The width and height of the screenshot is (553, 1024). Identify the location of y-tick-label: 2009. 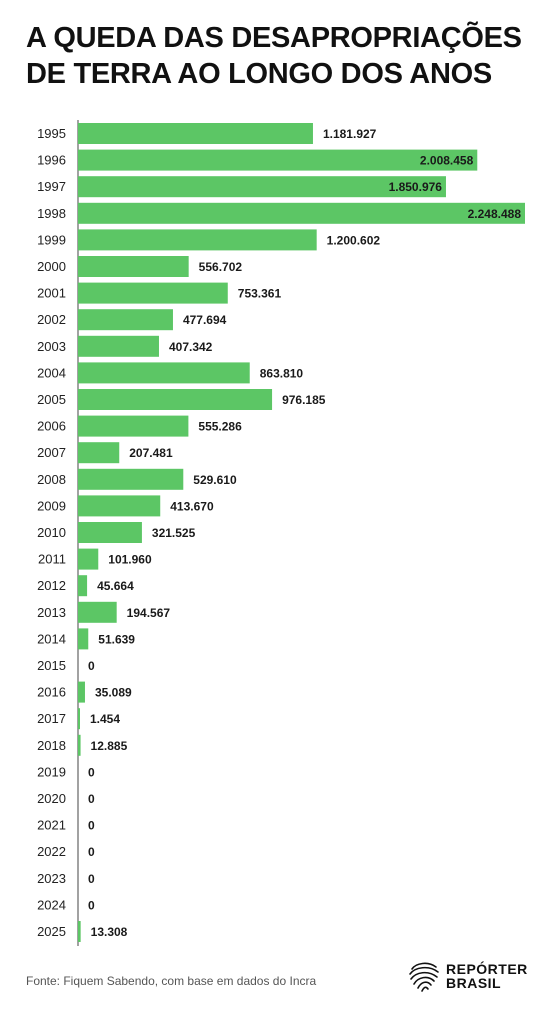
(51, 505).